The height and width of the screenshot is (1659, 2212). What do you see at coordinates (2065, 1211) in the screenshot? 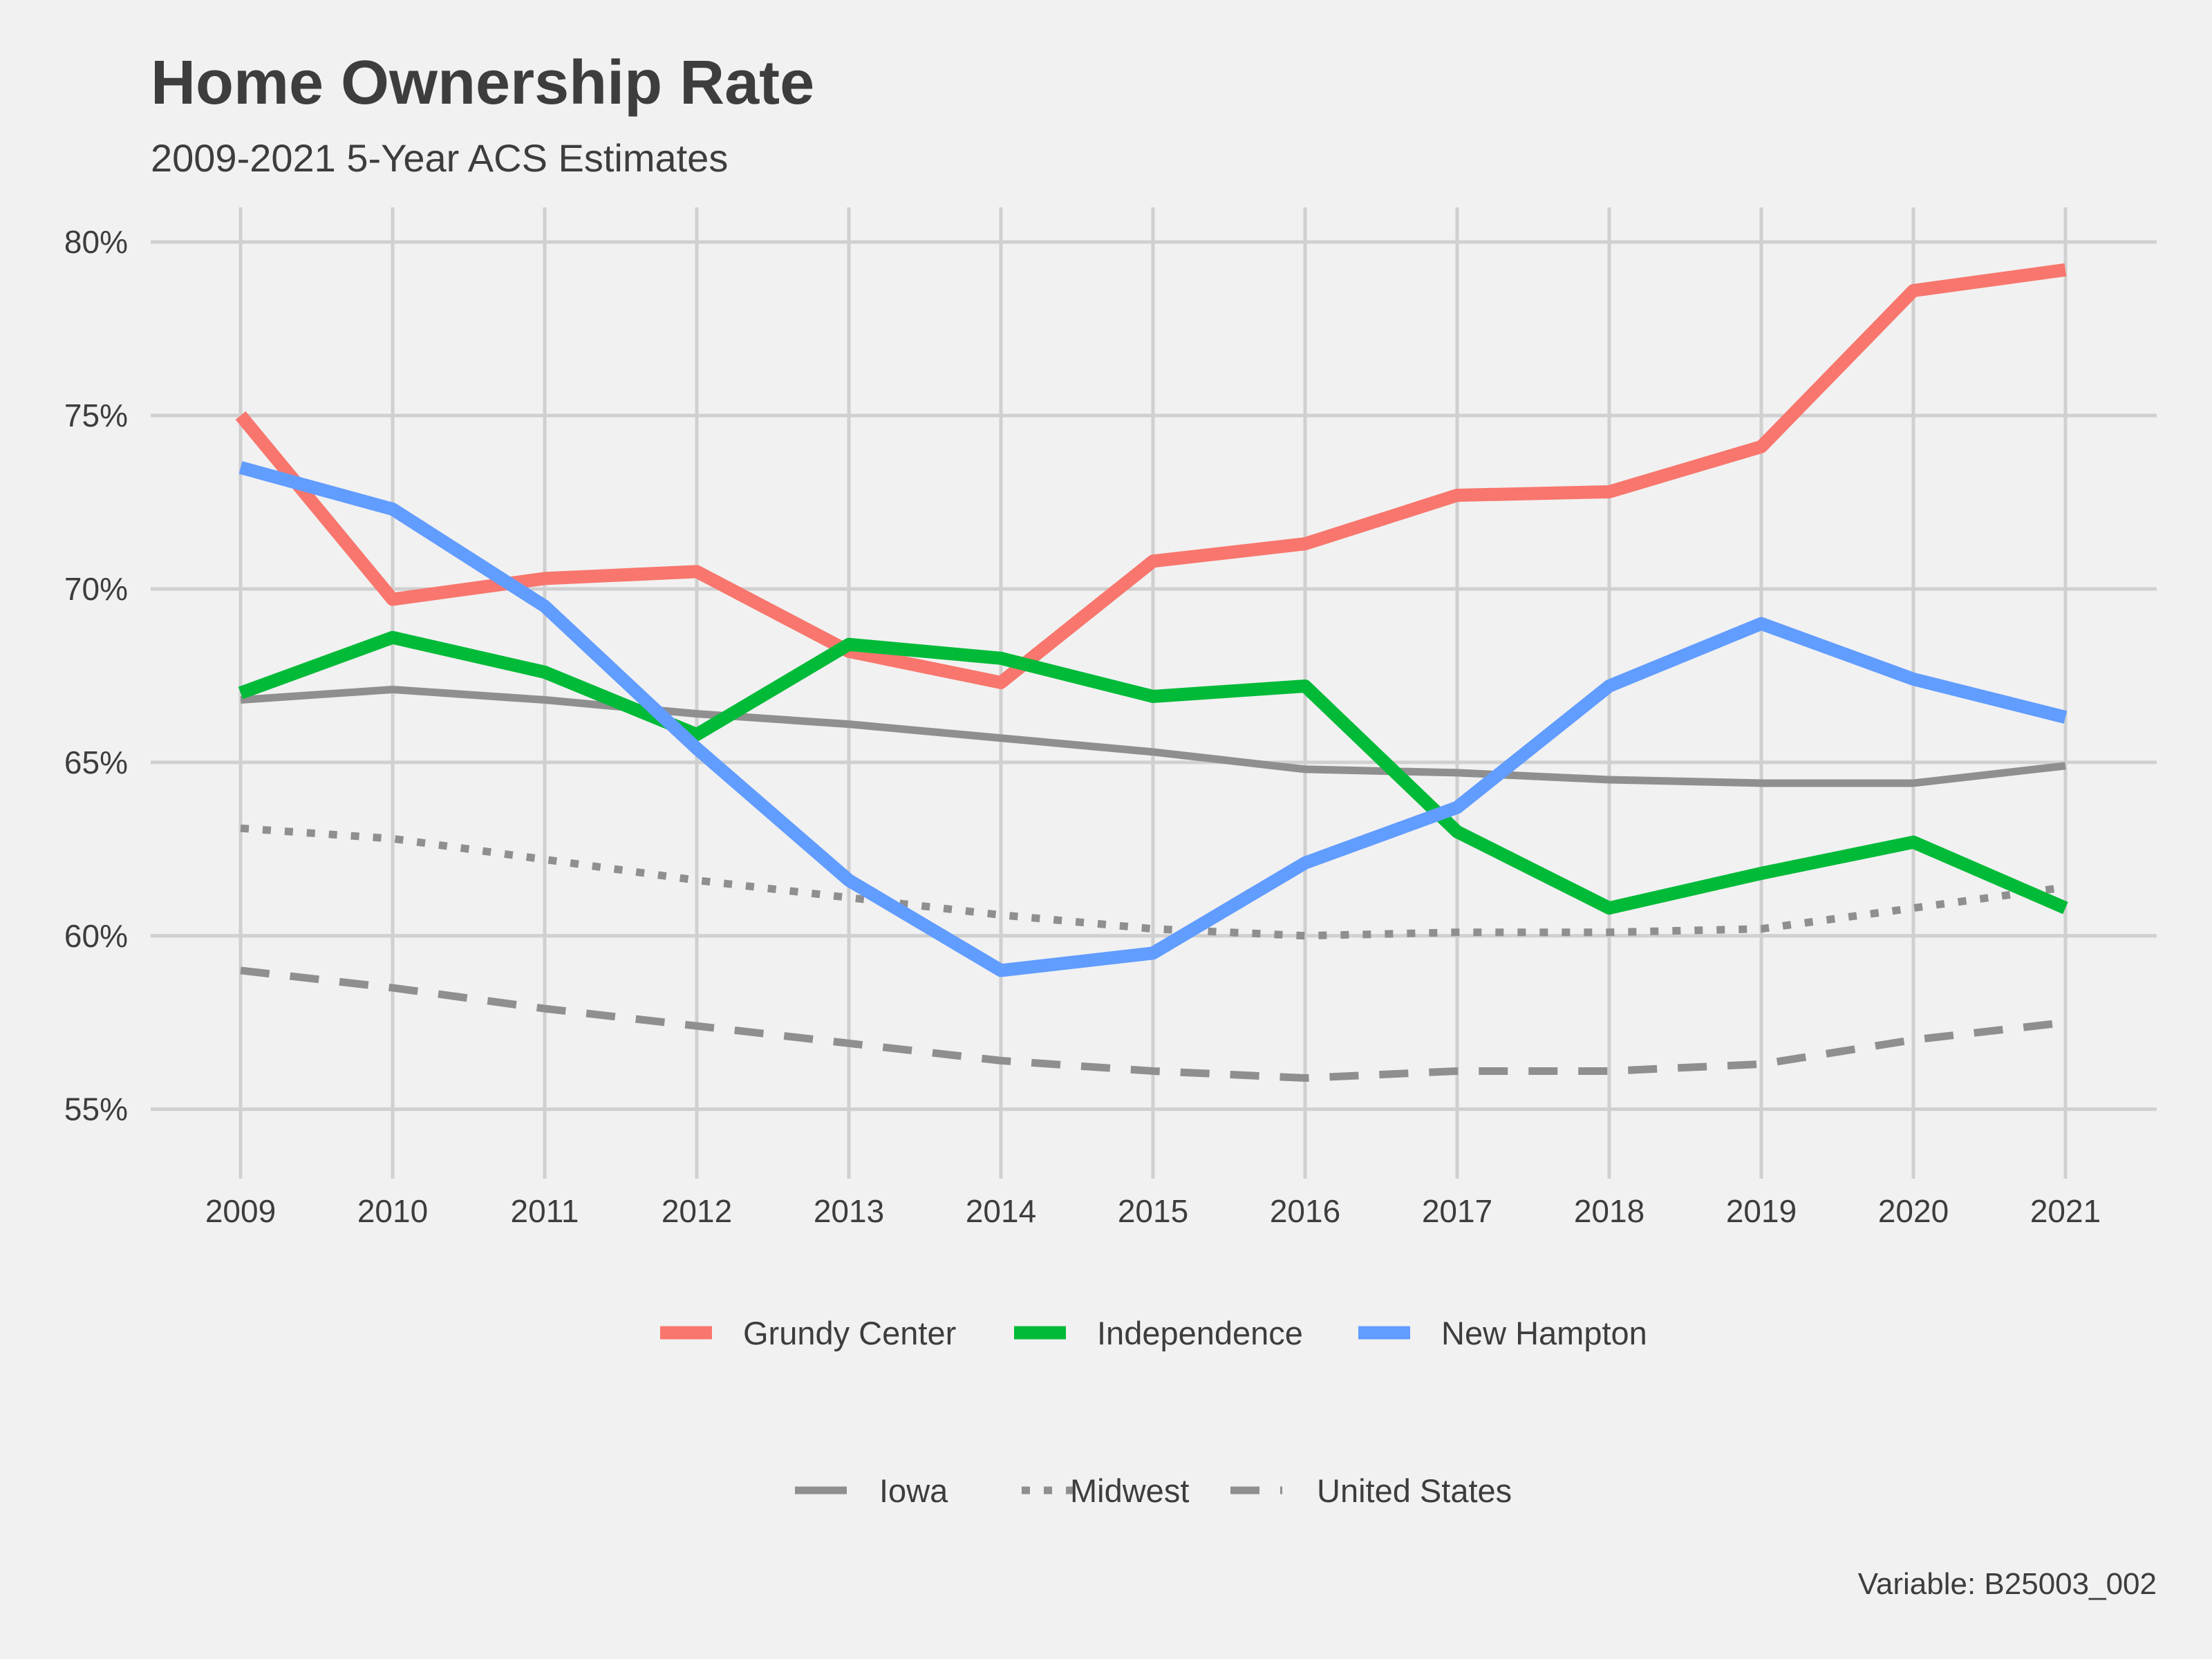
I see `x-tick-label: 2021` at bounding box center [2065, 1211].